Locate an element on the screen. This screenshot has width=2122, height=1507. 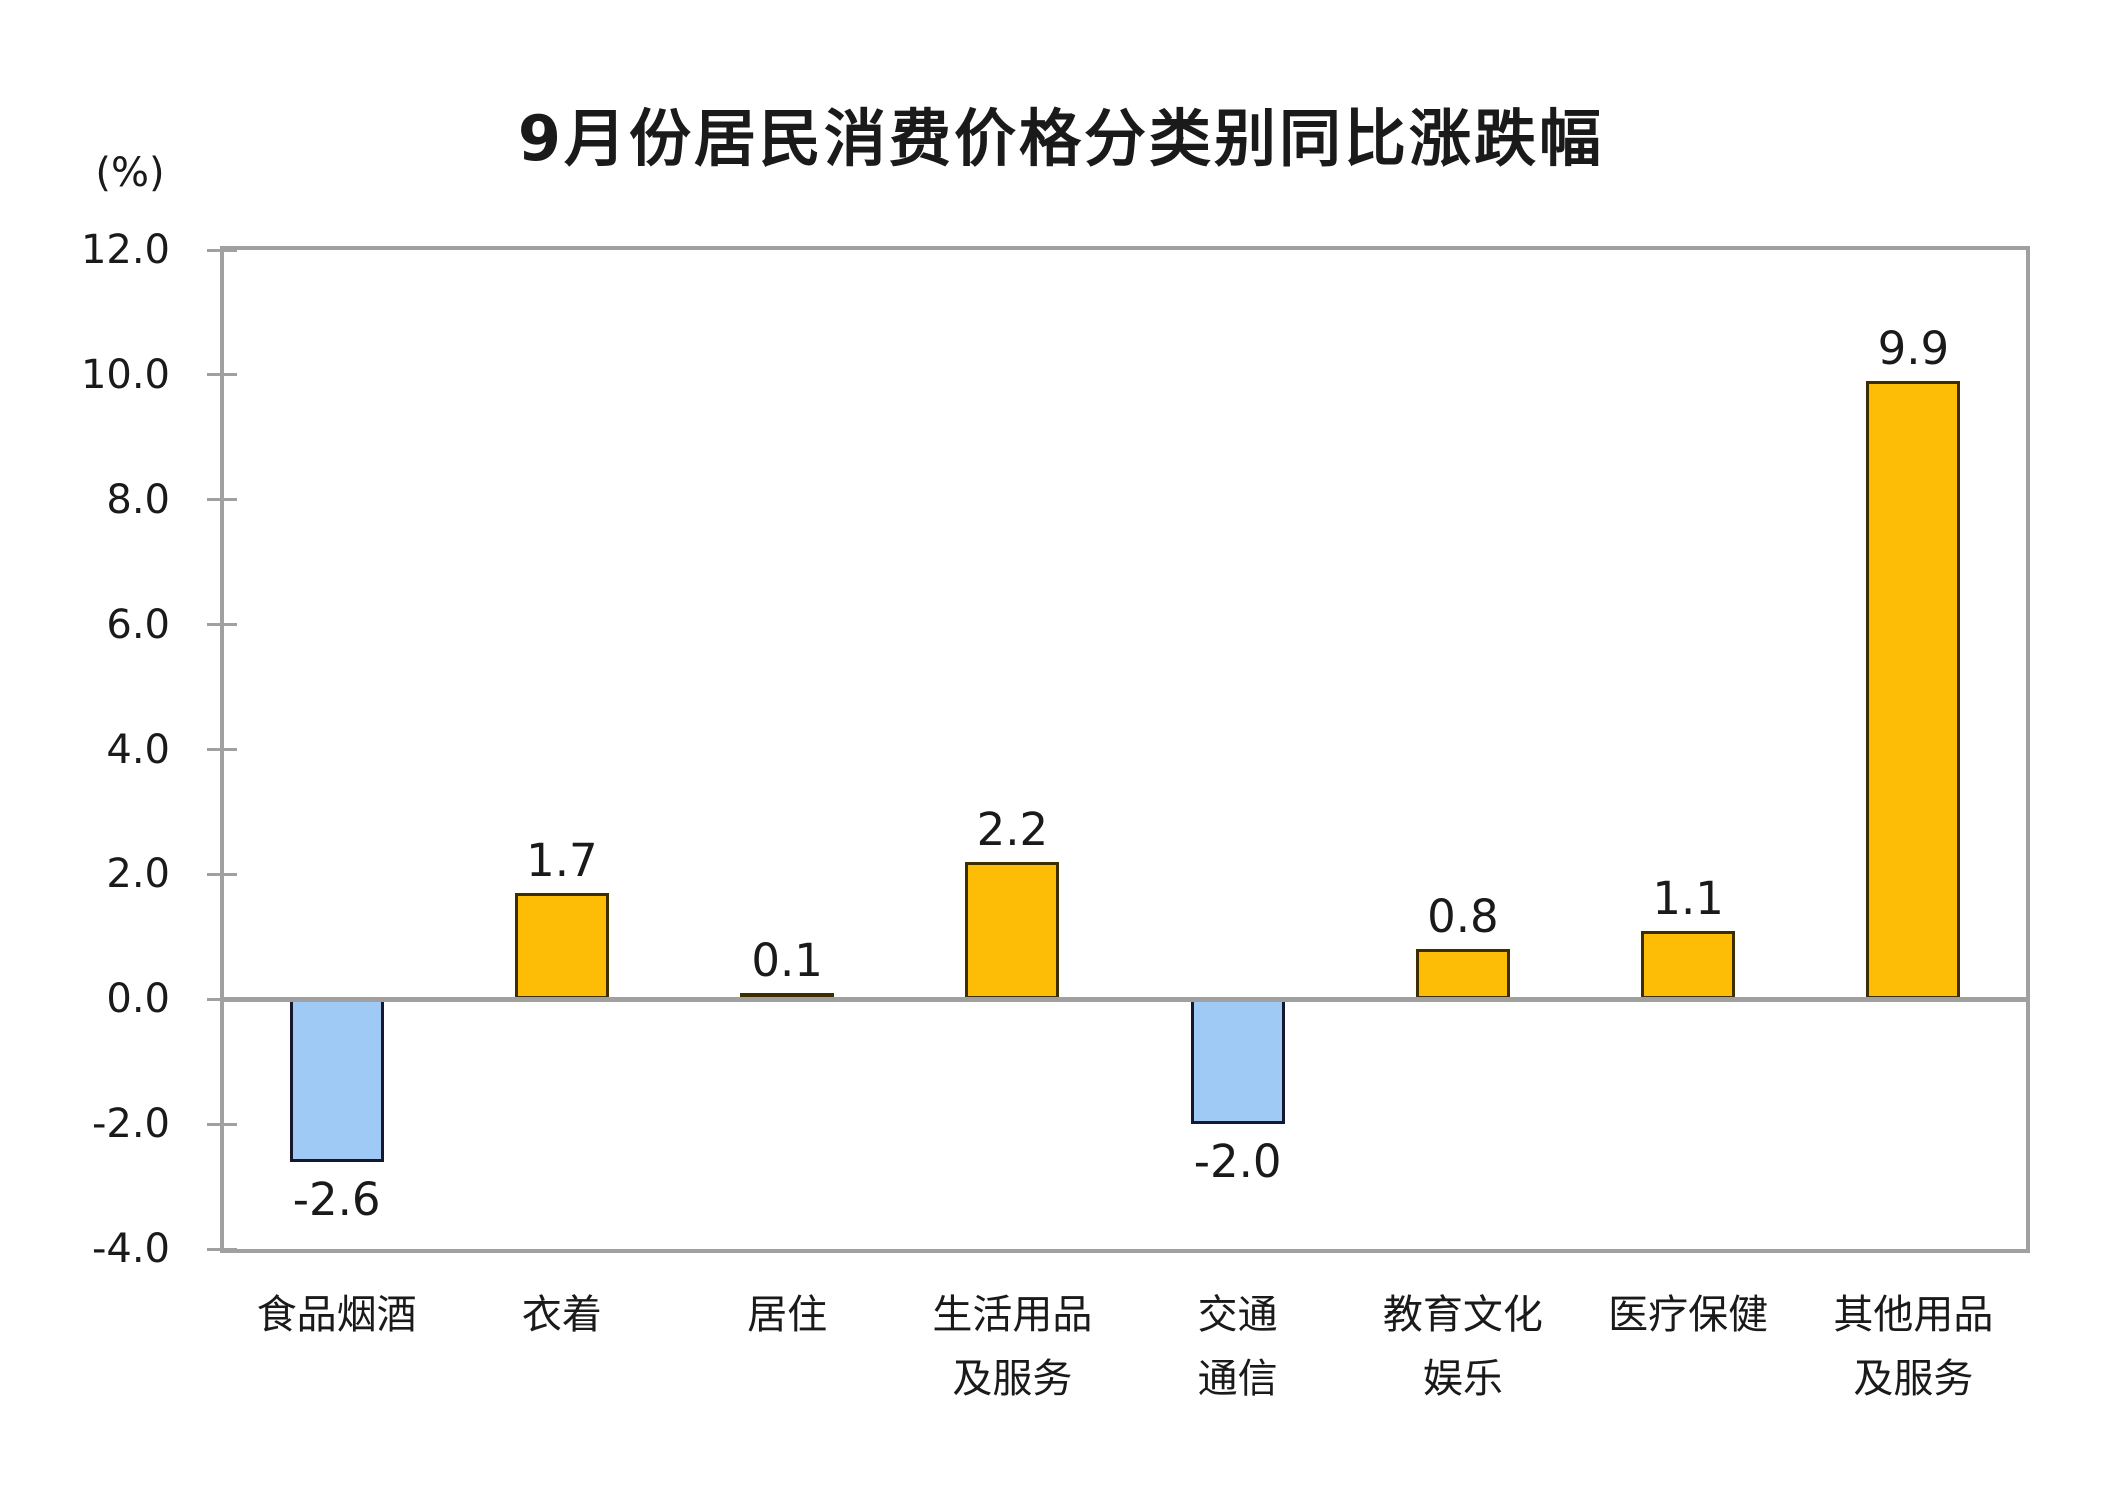
category-label: 医疗保健 is located at coordinates (1688, 1315).